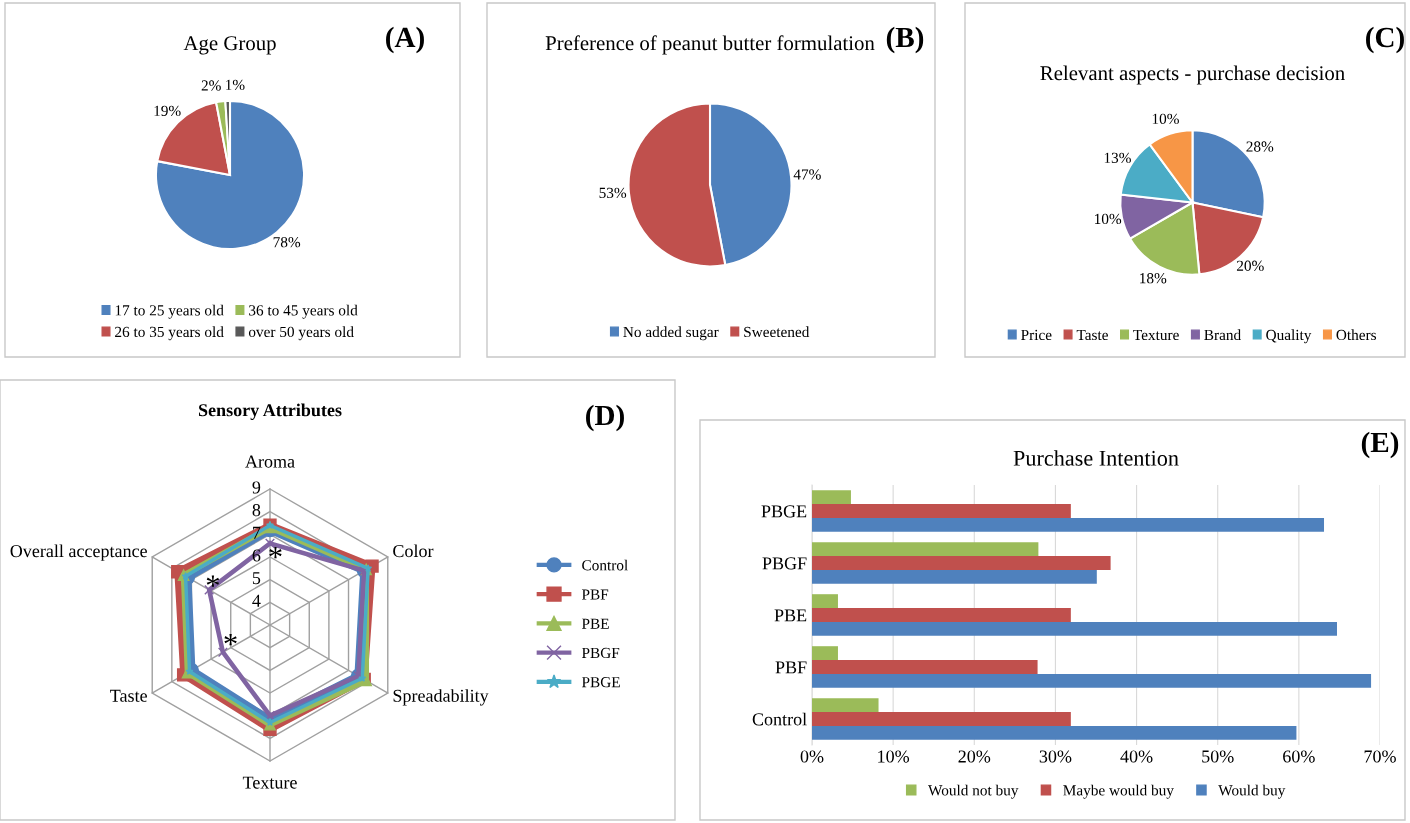 This screenshot has height=823, width=1410. What do you see at coordinates (974, 756) in the screenshot?
I see `x-tick-label: 20%` at bounding box center [974, 756].